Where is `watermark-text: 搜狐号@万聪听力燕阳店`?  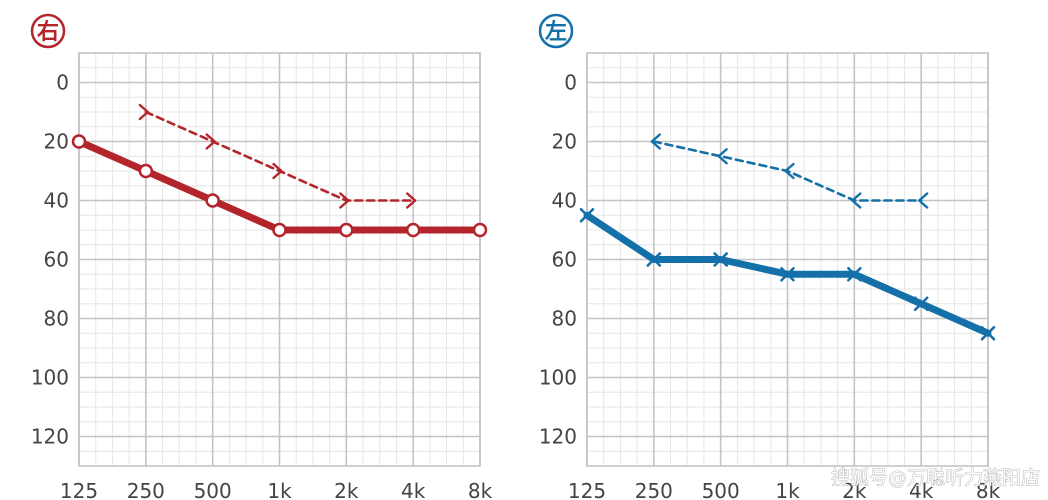
watermark-text: 搜狐号@万聪听力燕阳店 is located at coordinates (935, 478).